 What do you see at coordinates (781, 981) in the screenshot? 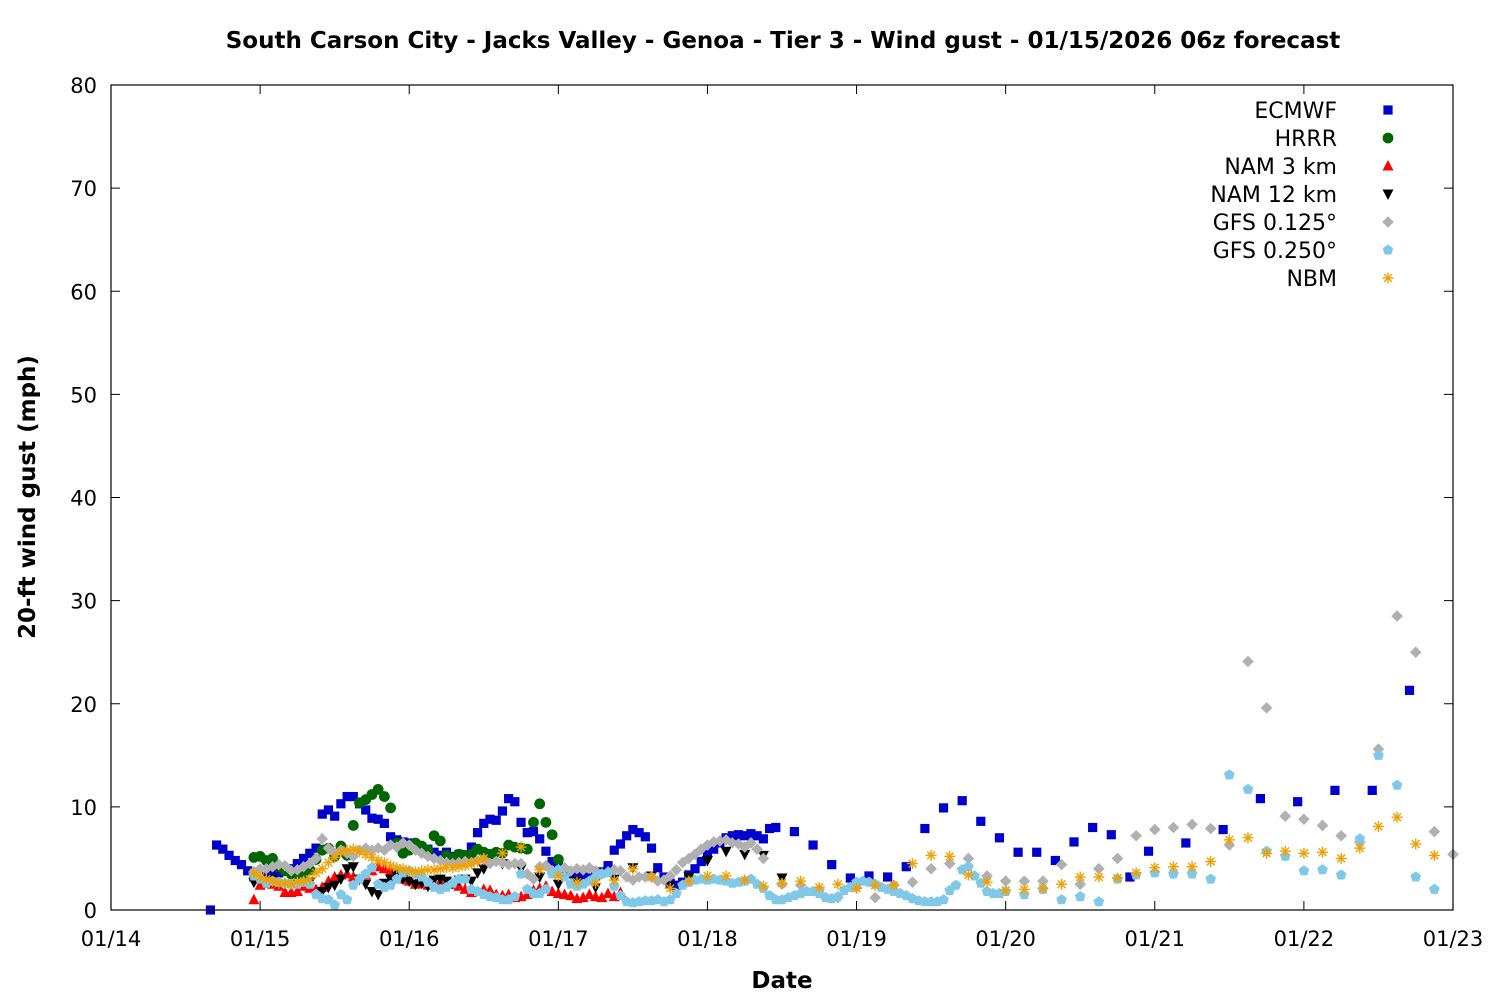
I see `x-axis-label: Date` at bounding box center [781, 981].